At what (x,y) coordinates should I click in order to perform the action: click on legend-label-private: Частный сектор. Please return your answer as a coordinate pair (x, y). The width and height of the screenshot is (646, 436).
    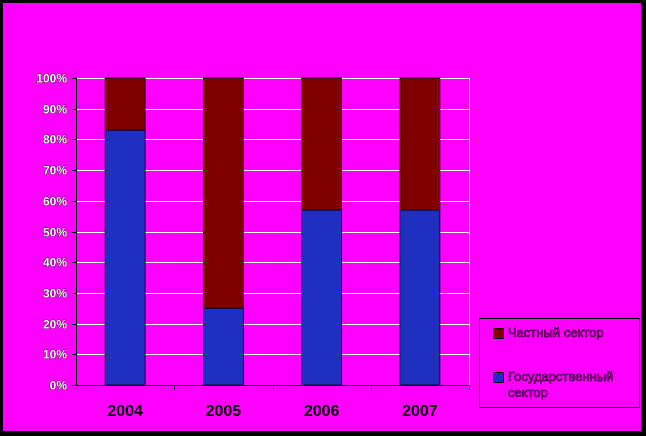
    Looking at the image, I should click on (556, 333).